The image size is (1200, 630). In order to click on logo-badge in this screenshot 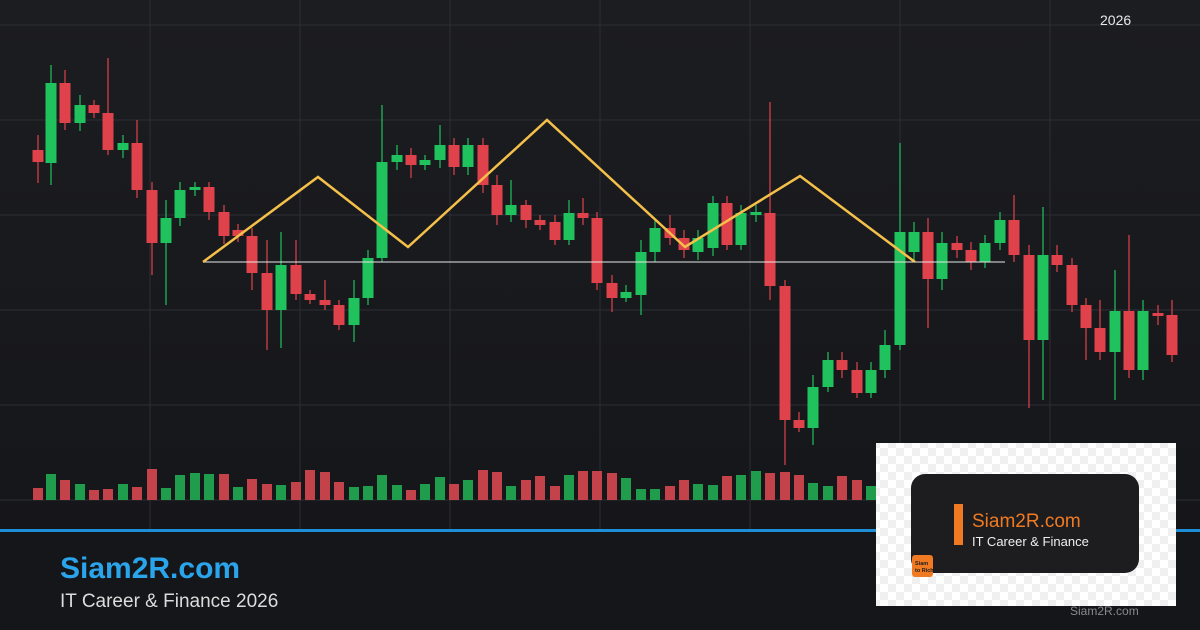, I will do `click(922, 566)`.